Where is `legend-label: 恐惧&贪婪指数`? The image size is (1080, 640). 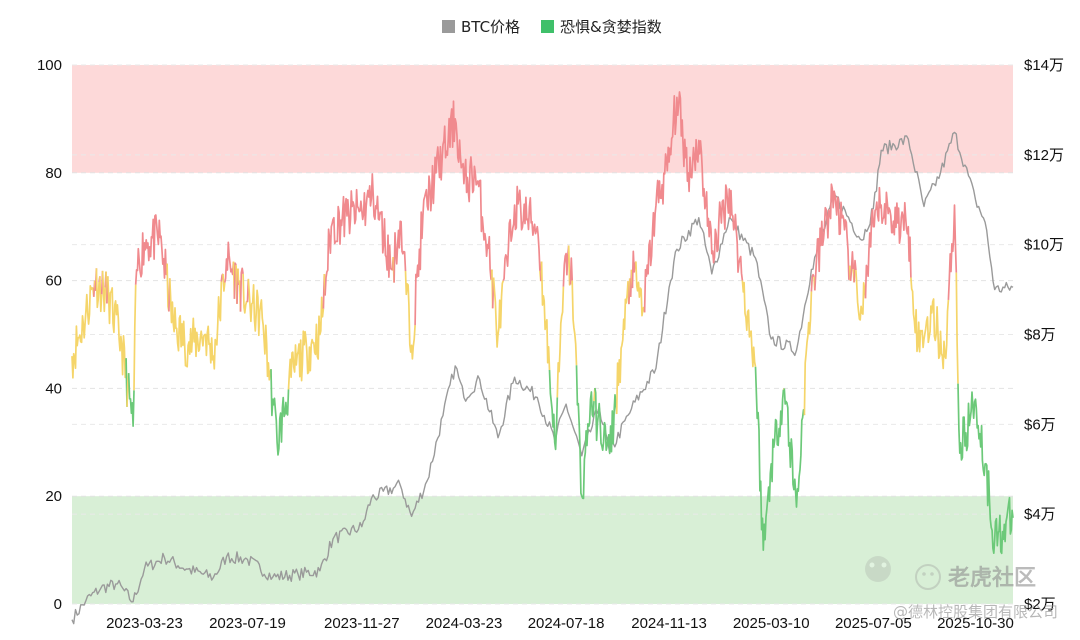 legend-label: 恐惧&贪婪指数 is located at coordinates (611, 27).